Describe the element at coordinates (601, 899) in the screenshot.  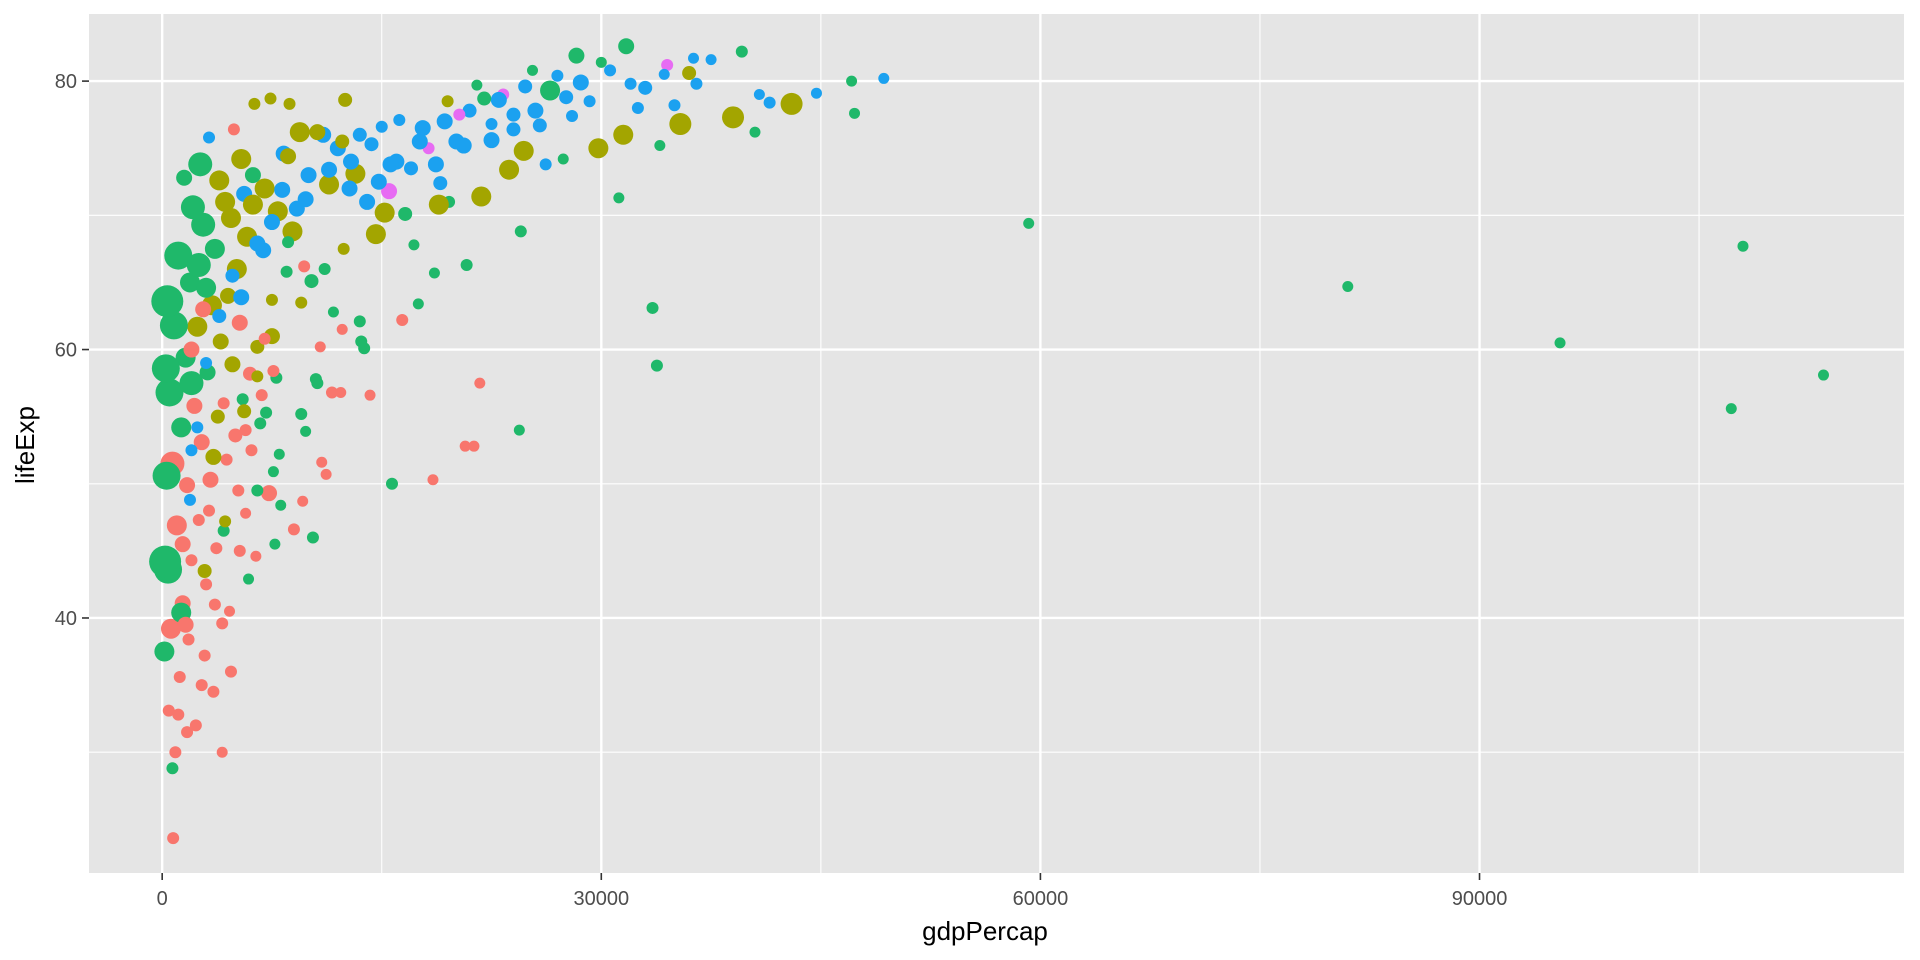
I see `x-tick-label: 30000` at that location.